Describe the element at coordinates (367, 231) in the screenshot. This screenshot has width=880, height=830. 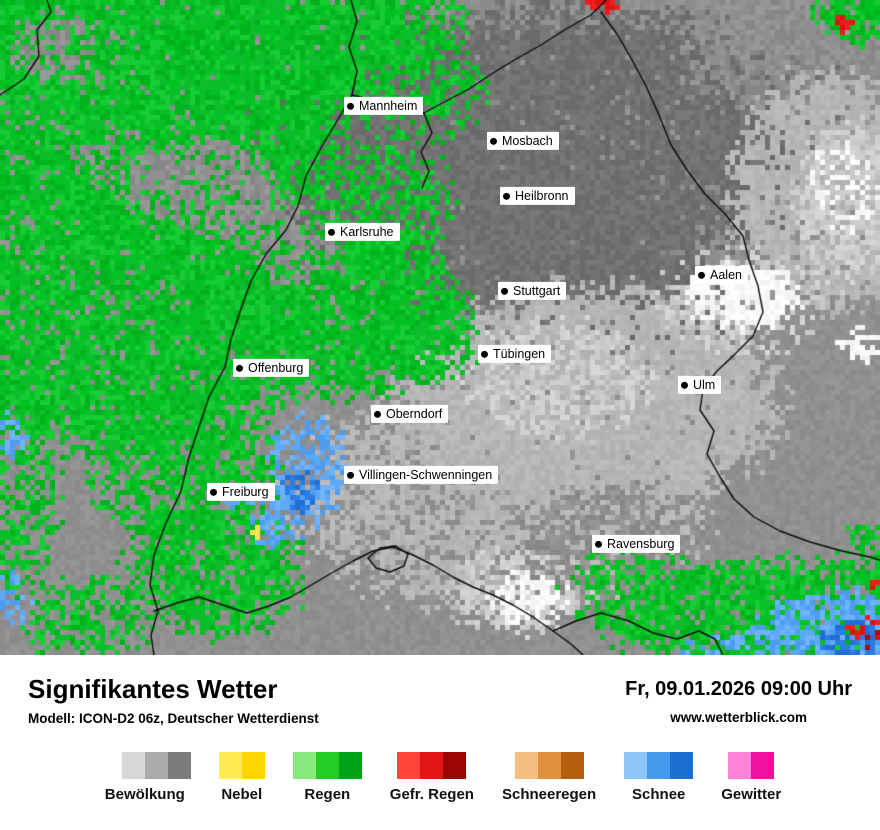
I see `city-label: Karlsruhe` at that location.